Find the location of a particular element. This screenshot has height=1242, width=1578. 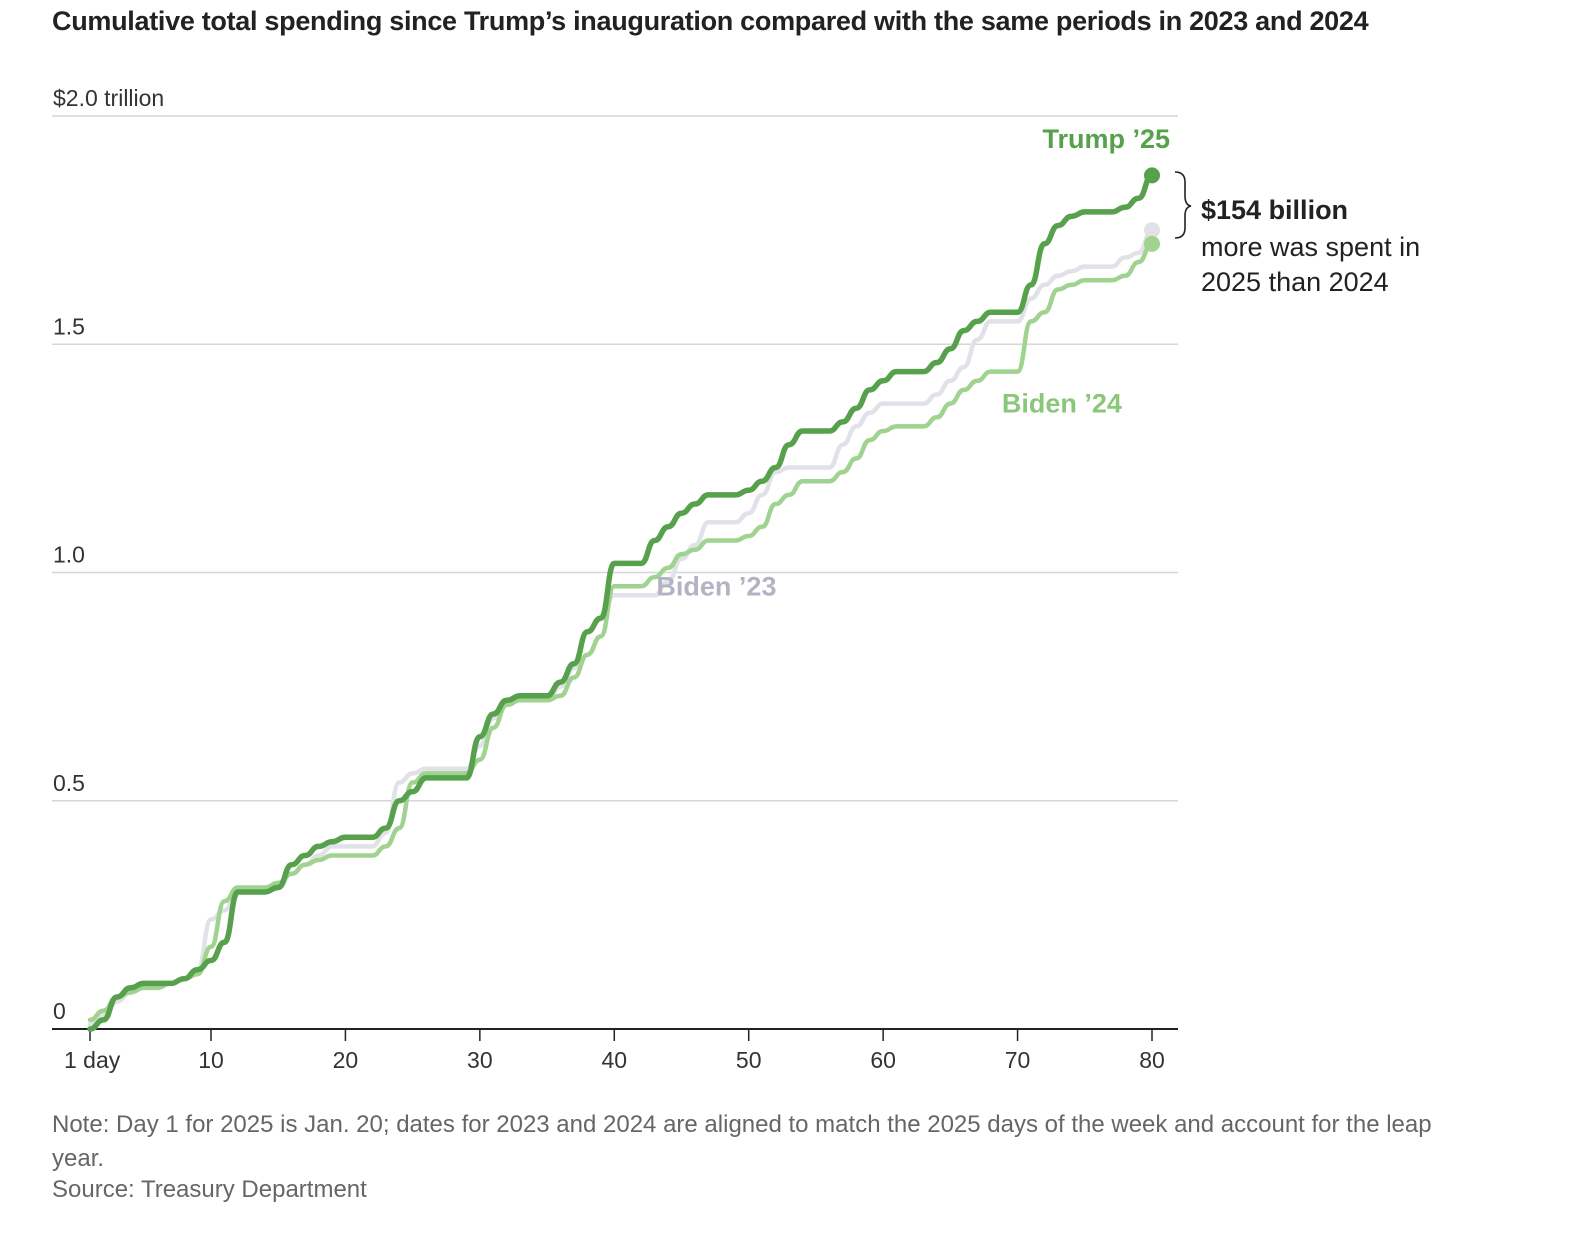

y-tick-label: 1.5 is located at coordinates (69, 326).